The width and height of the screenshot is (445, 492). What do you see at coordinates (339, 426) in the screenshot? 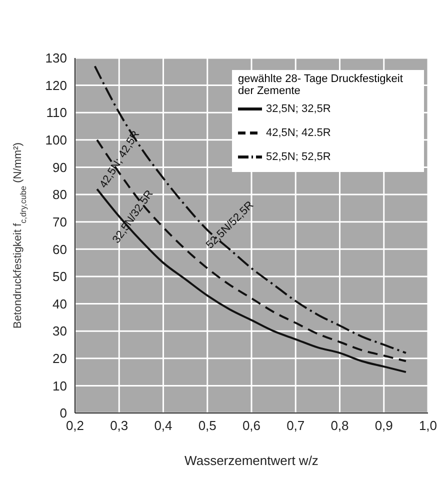
I see `x-tick-label: 0,8` at bounding box center [339, 426].